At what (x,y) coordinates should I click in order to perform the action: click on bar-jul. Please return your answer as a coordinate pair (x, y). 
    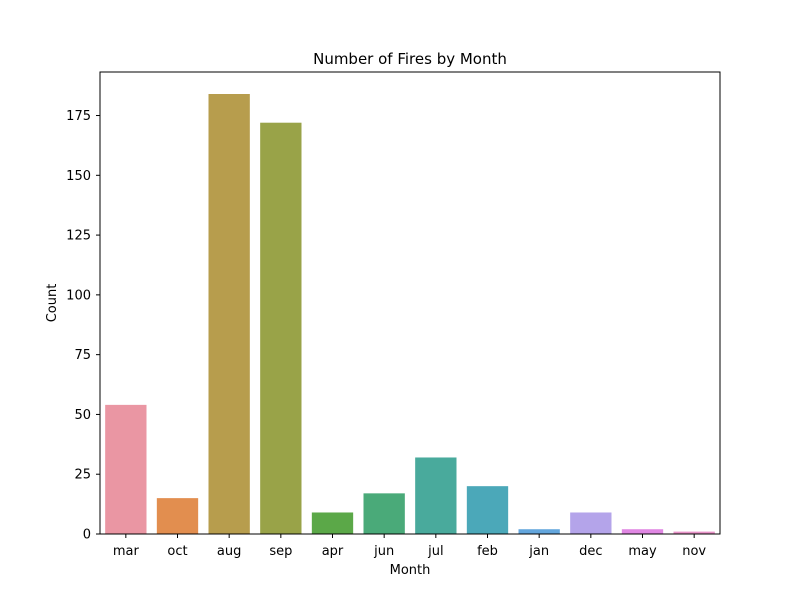
    Looking at the image, I should click on (436, 495).